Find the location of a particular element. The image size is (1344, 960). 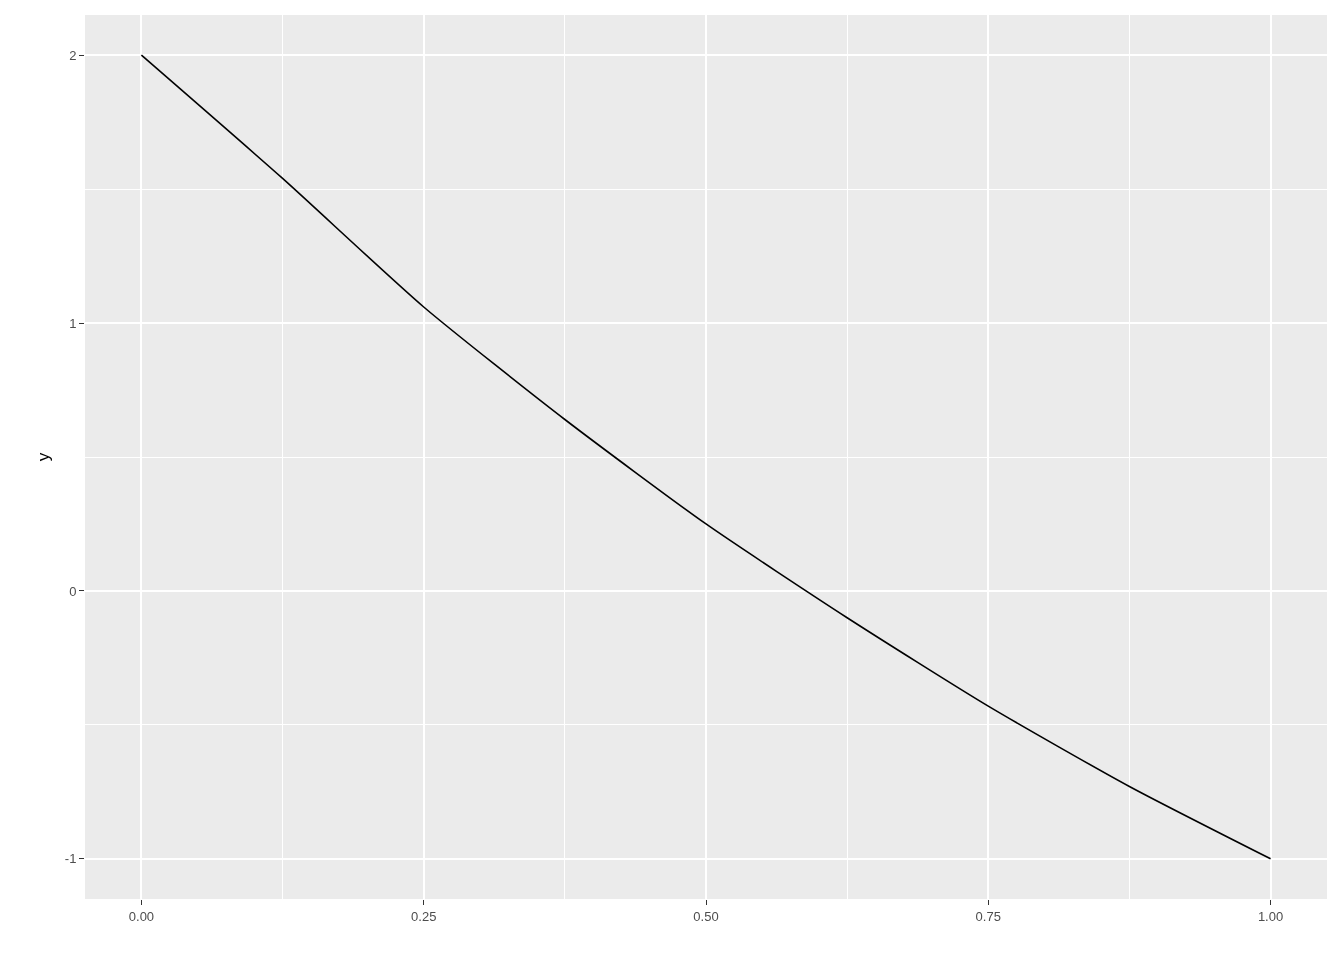

x-tick-label: 0.25 is located at coordinates (424, 916).